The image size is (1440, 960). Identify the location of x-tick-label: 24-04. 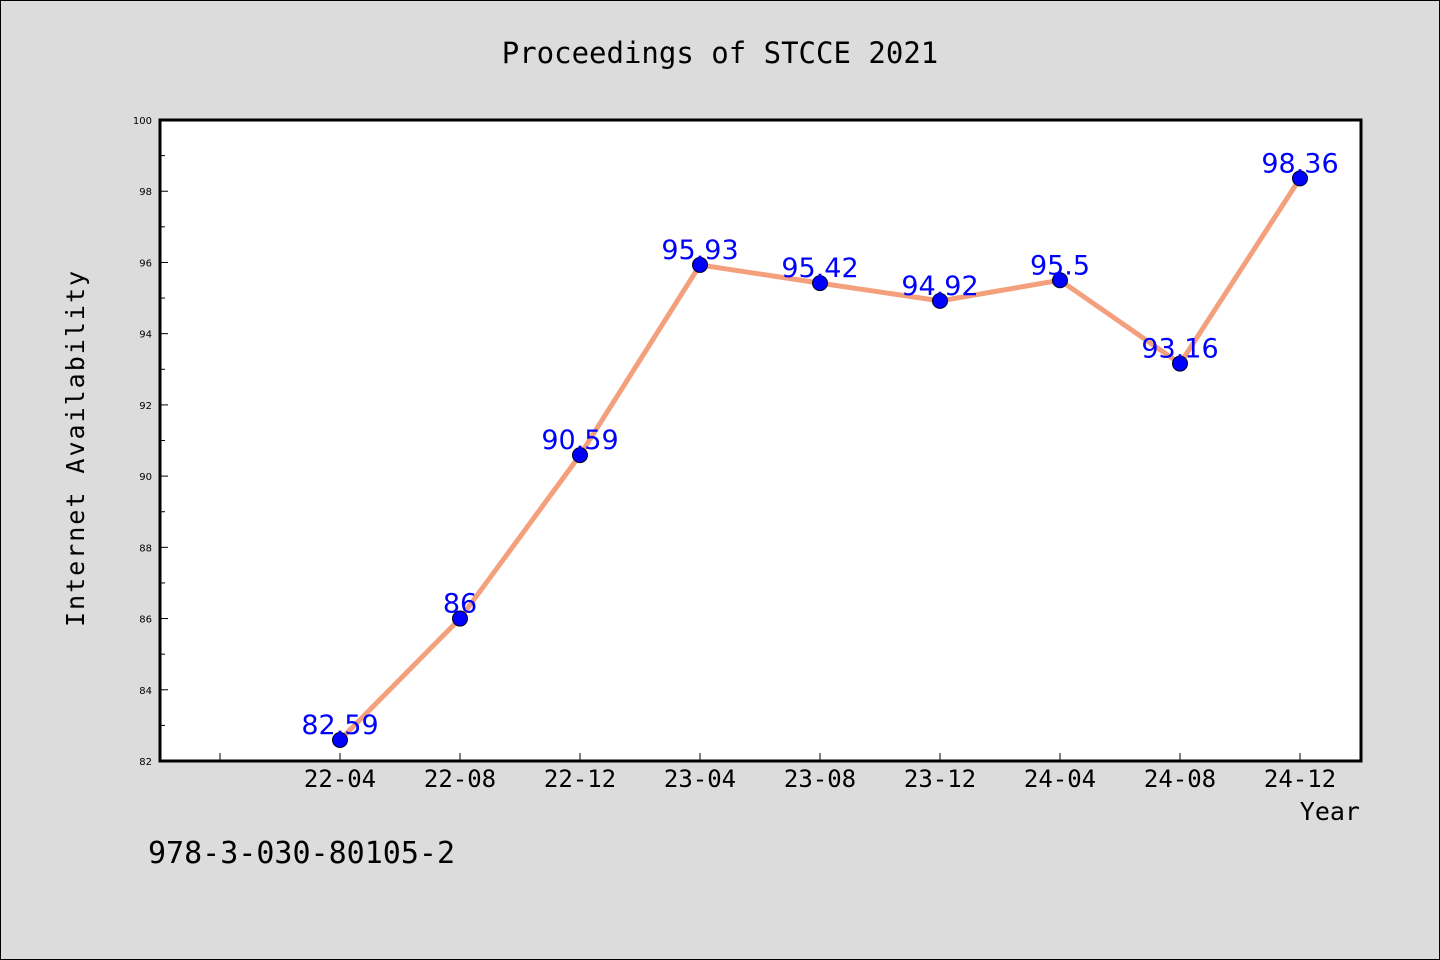
(1060, 779).